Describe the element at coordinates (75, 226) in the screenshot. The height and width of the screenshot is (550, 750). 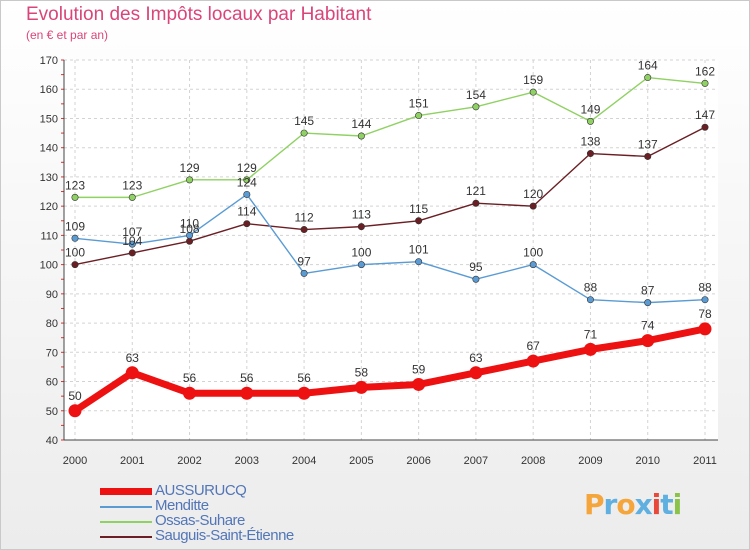
I see `data-label-menditte: 109` at that location.